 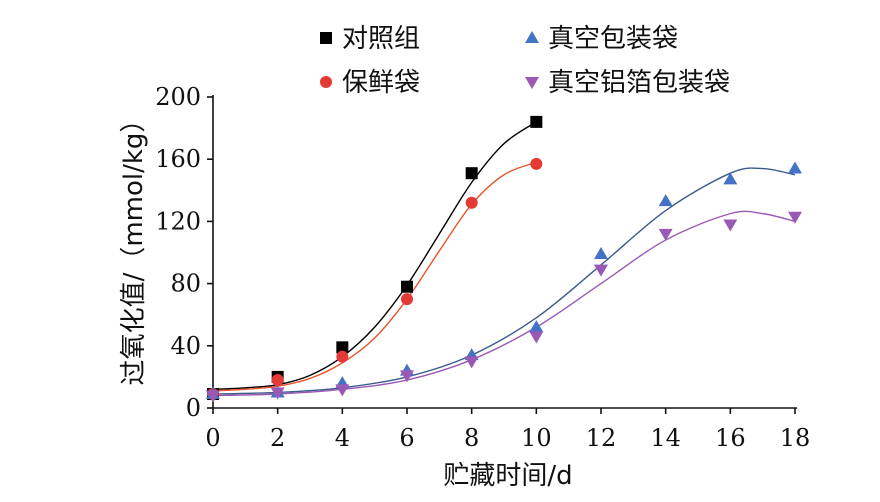 I want to click on legend-label: 对照组, so click(x=381, y=39).